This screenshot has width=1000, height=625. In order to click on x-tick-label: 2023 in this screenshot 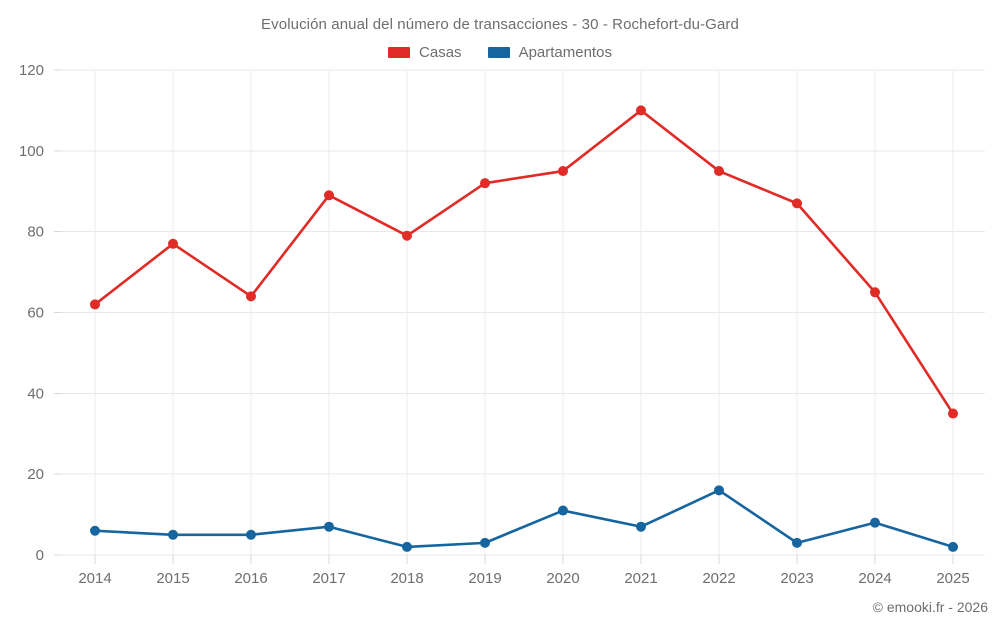, I will do `click(796, 578)`.